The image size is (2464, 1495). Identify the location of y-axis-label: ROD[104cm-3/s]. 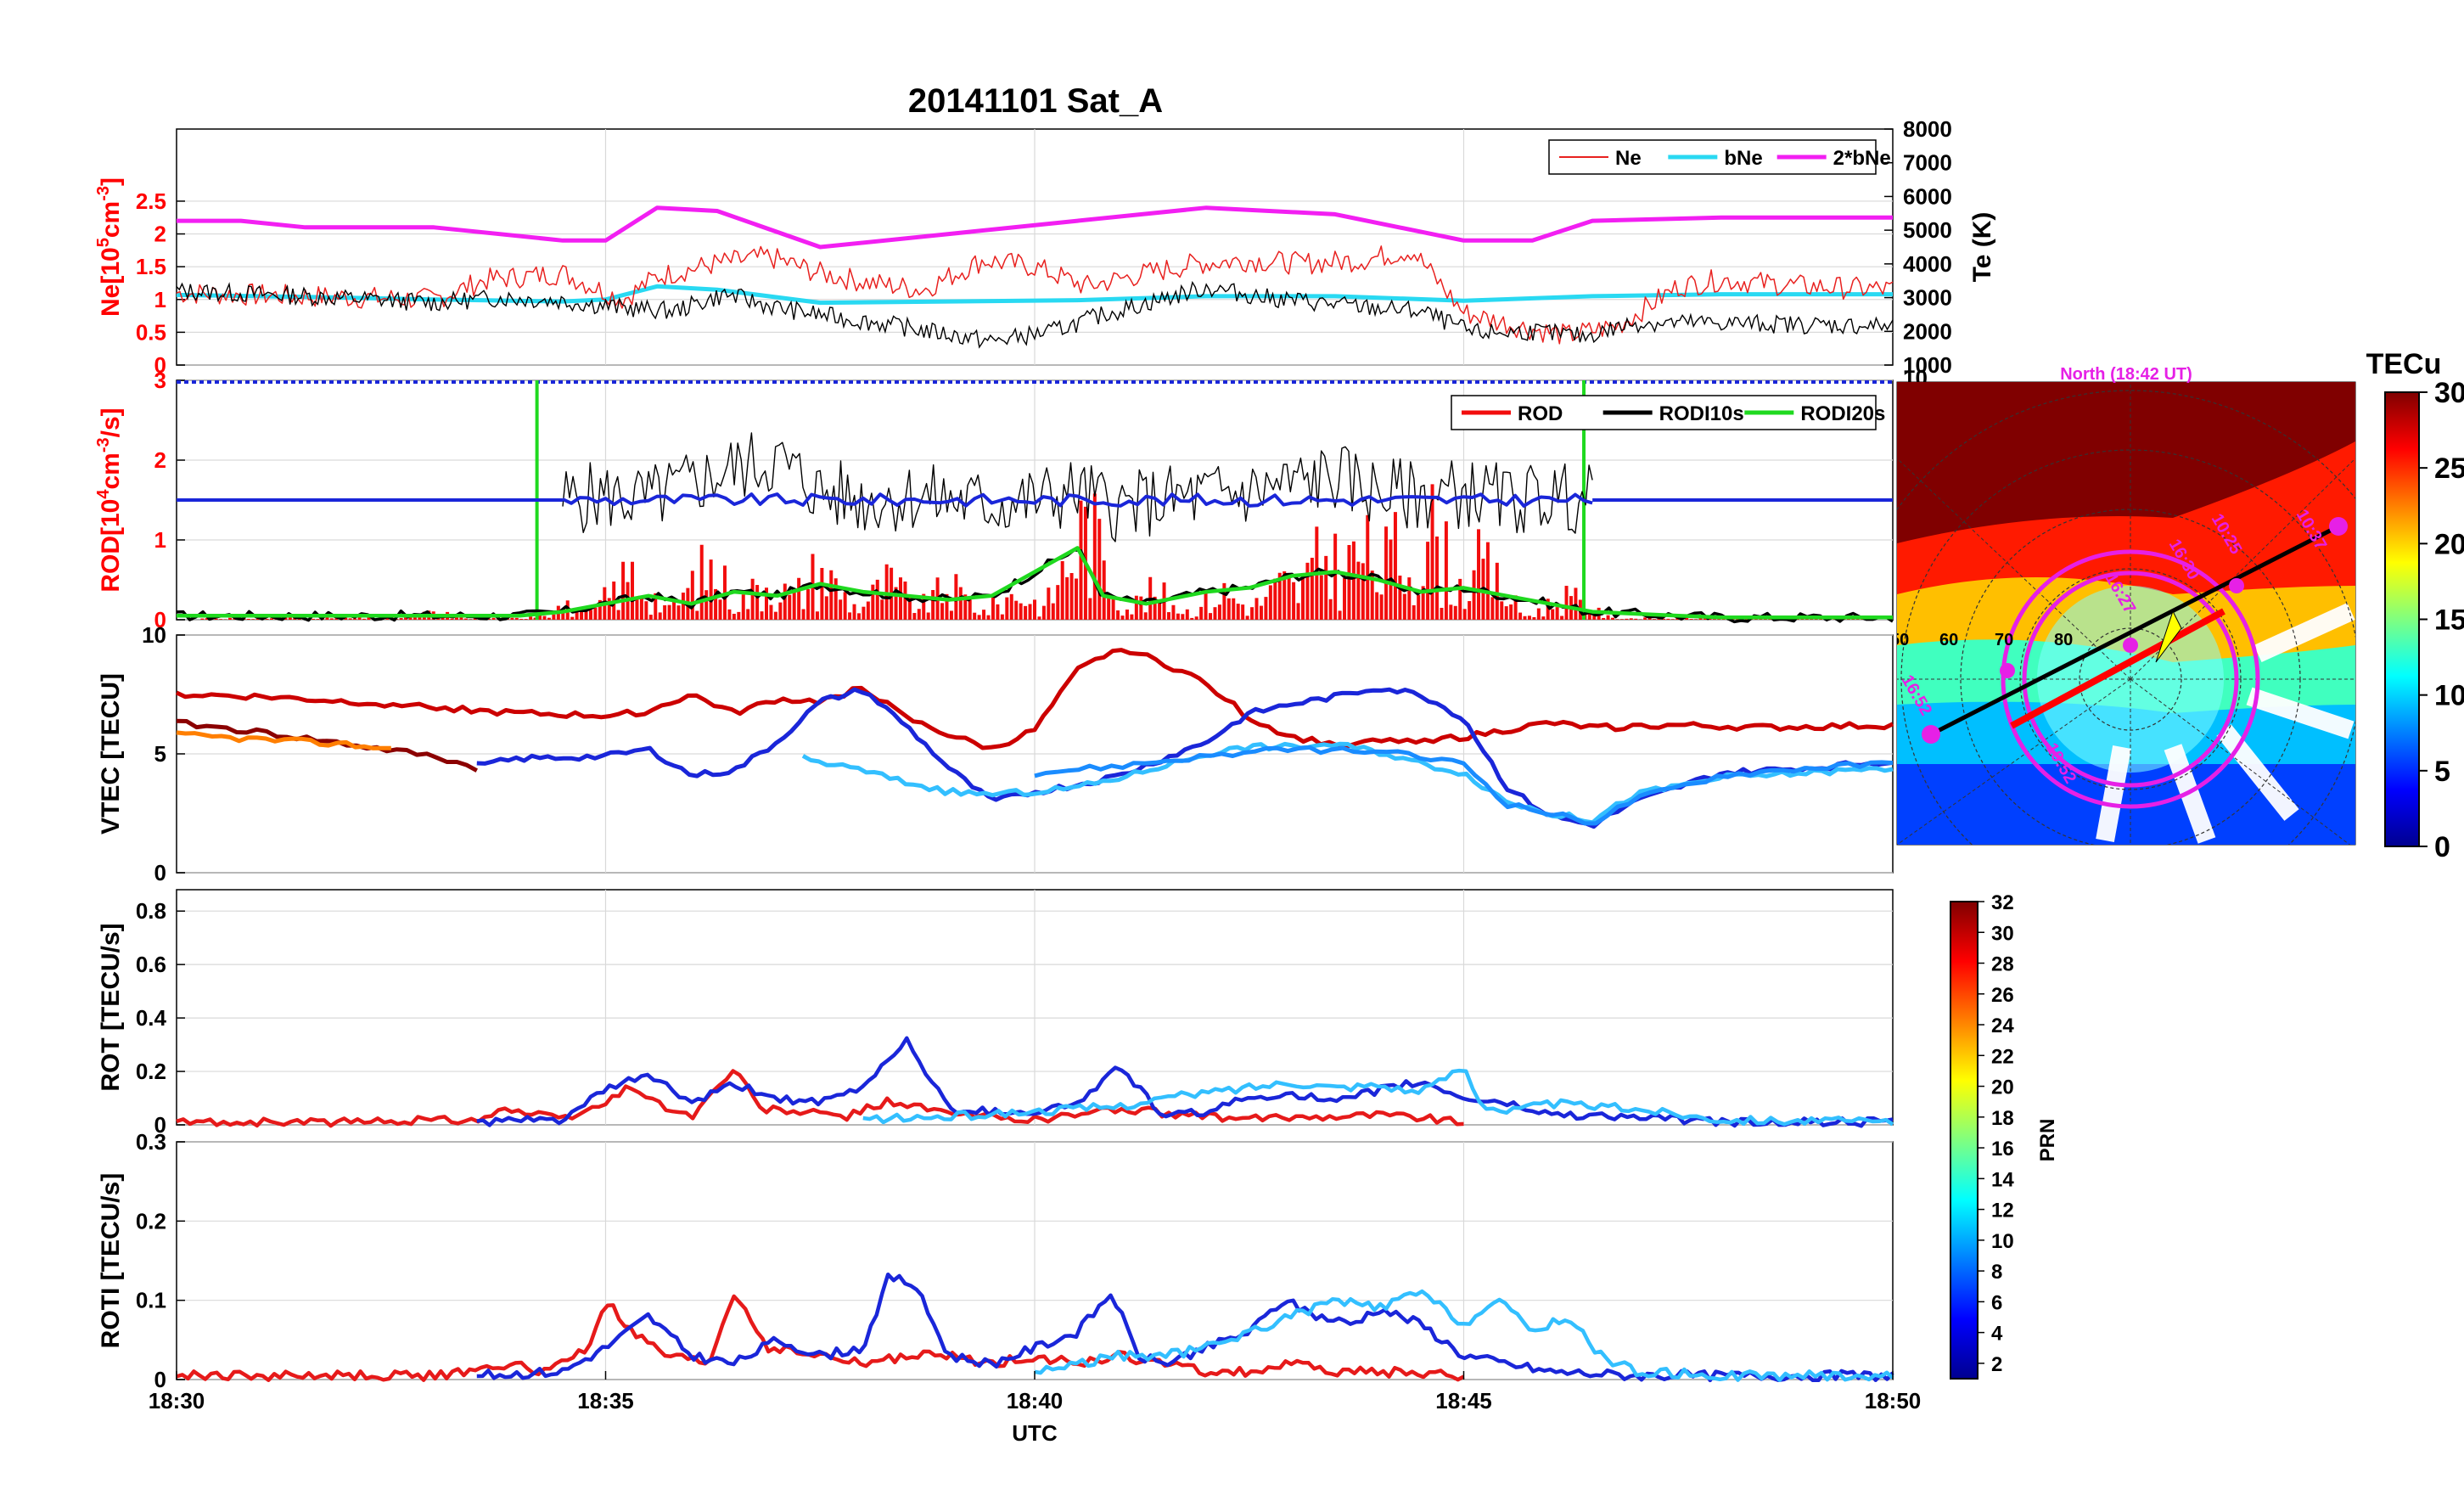
(110, 499).